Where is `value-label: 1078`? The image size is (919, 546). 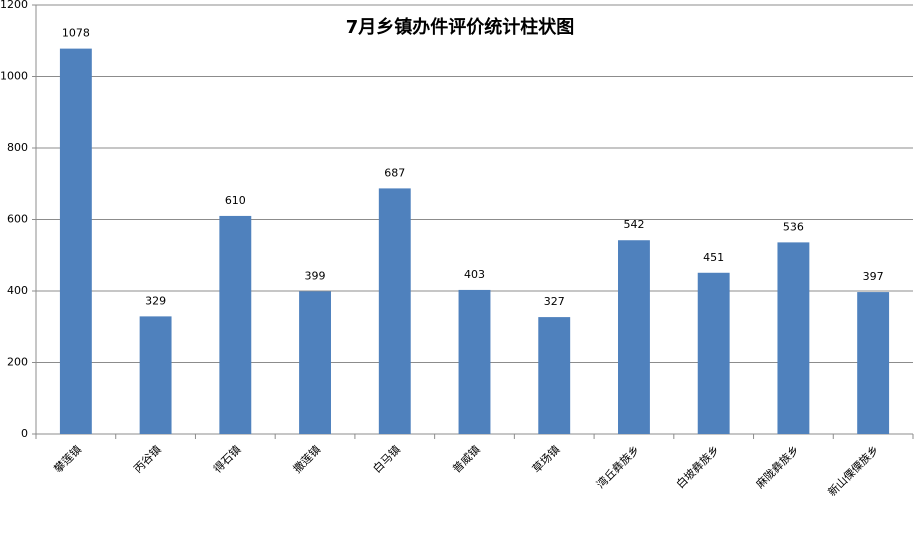 value-label: 1078 is located at coordinates (76, 33).